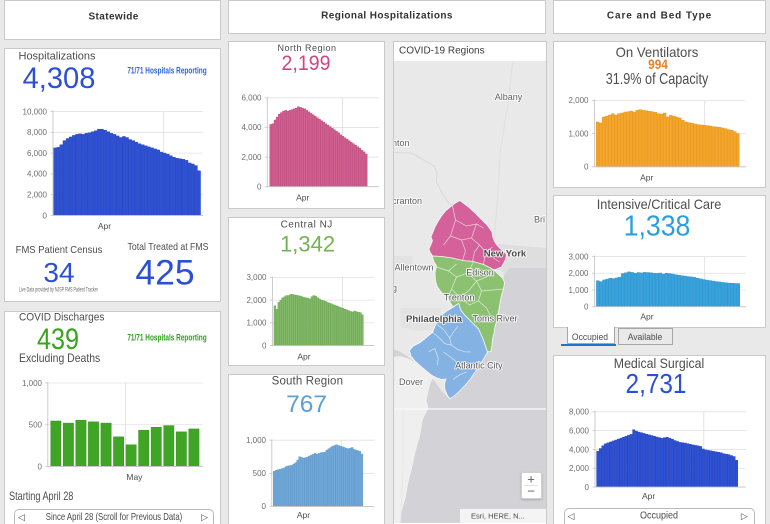 The width and height of the screenshot is (770, 524). Describe the element at coordinates (413, 267) in the screenshot. I see `svg-text: Allentown` at that location.